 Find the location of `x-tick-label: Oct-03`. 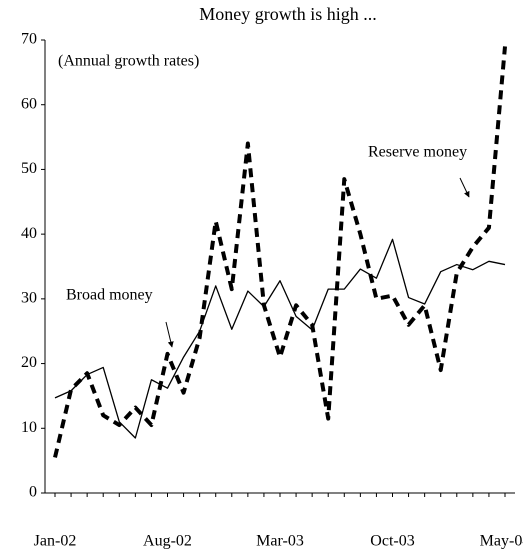

x-tick-label: Oct-03 is located at coordinates (392, 541).